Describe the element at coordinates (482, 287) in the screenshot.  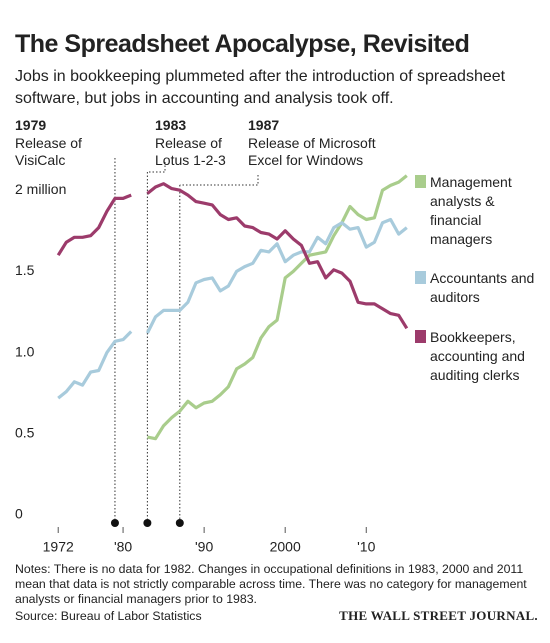
I see `legend-label: Accountants and auditors` at that location.